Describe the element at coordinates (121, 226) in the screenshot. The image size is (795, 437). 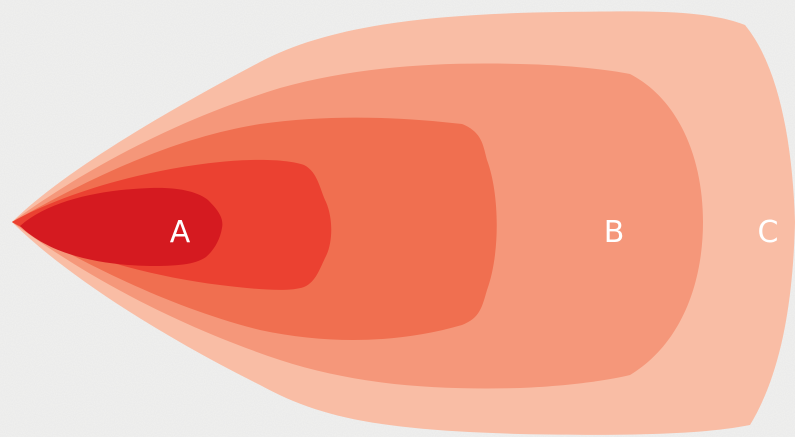
I see `zone-5-core` at that location.